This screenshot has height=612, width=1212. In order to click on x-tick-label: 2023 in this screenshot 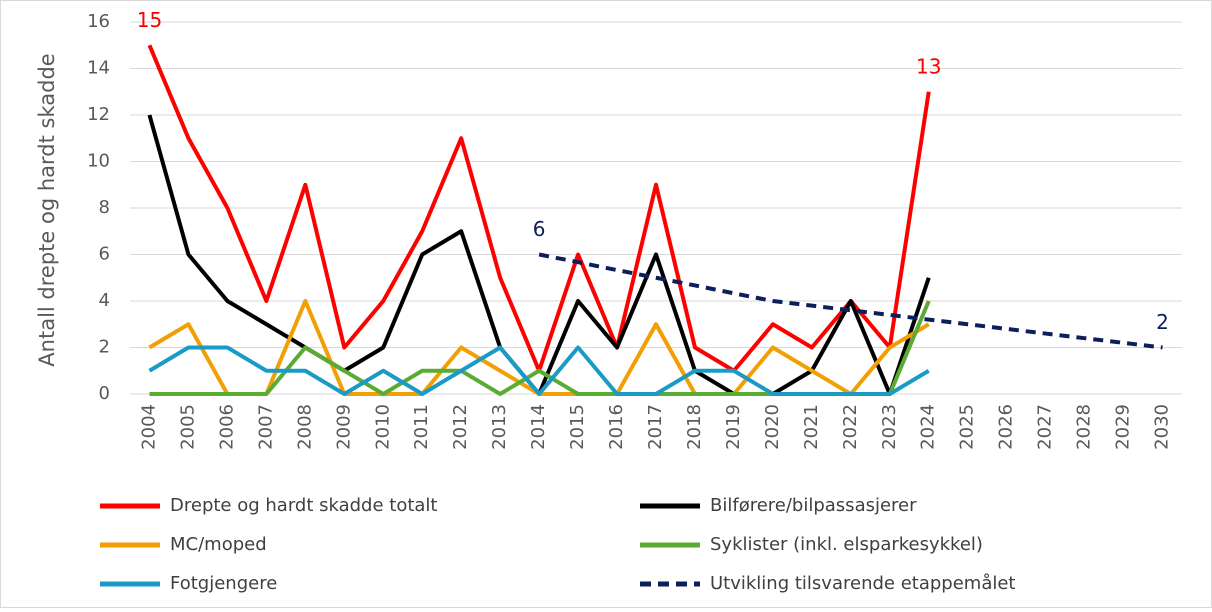, I will do `click(889, 427)`.